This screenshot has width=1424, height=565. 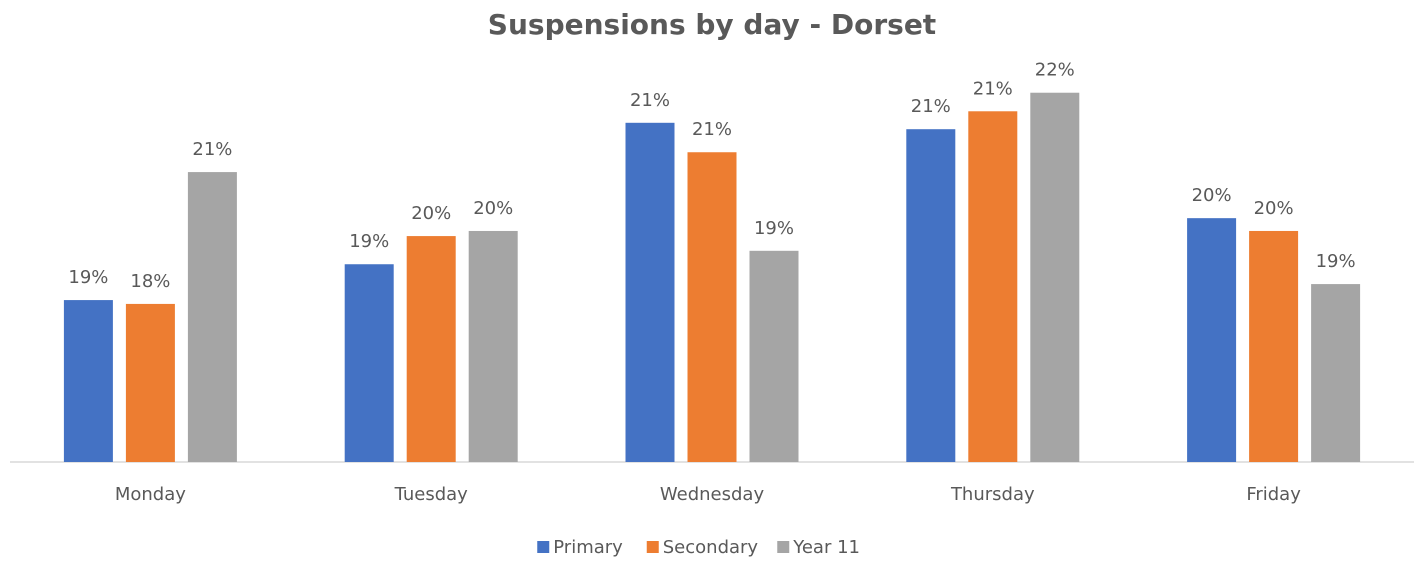 What do you see at coordinates (150, 494) in the screenshot?
I see `x-tick-label: Monday` at bounding box center [150, 494].